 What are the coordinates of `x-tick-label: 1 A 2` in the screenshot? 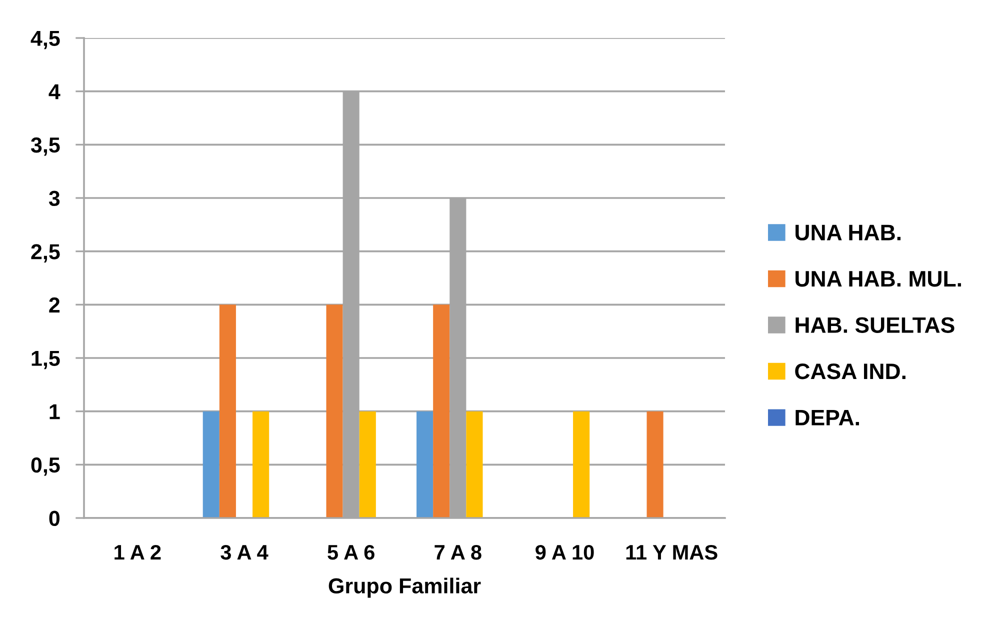 It's located at (137, 552).